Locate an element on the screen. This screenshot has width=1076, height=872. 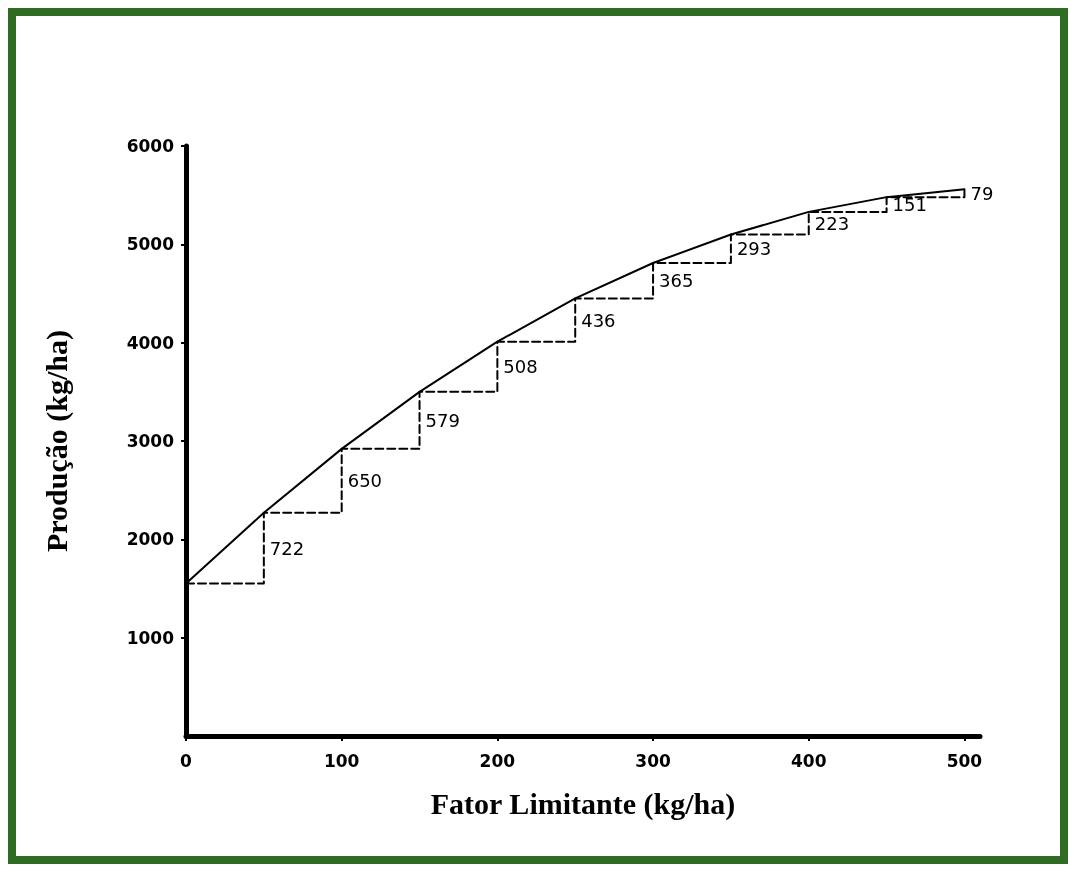
annotation: 579 is located at coordinates (442, 420).